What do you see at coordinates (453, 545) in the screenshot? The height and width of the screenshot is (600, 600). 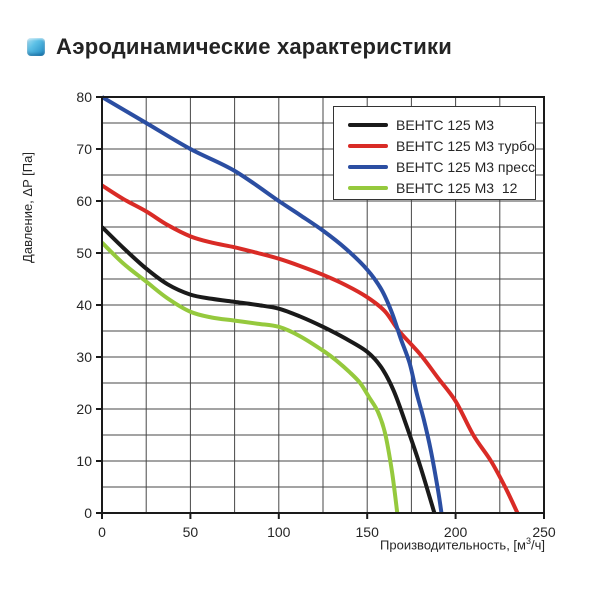 I see `x-axis-title-prefix: Производительность, [м` at bounding box center [453, 545].